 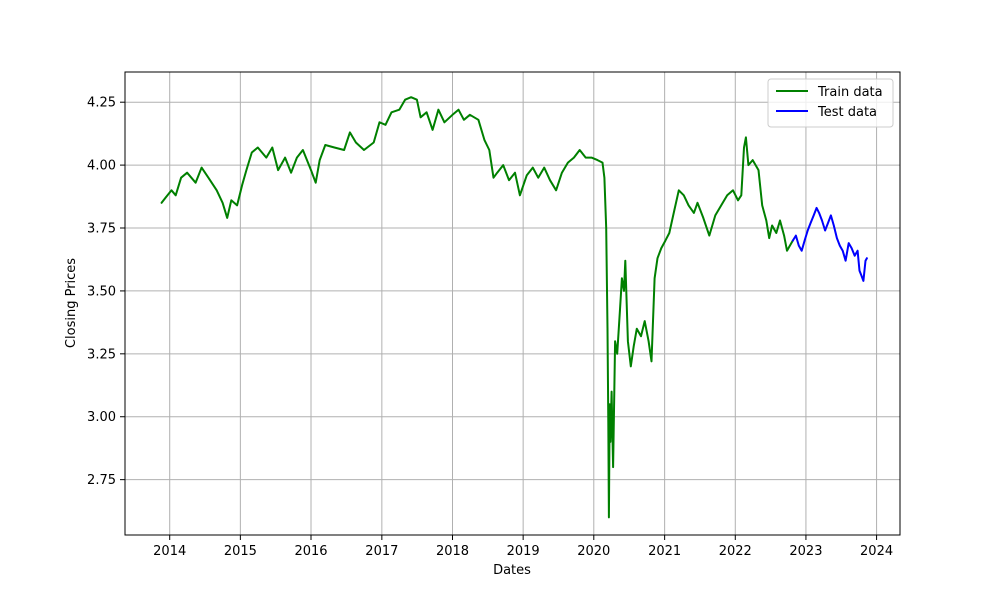 What do you see at coordinates (664, 551) in the screenshot?
I see `x-tick-label: 2021` at bounding box center [664, 551].